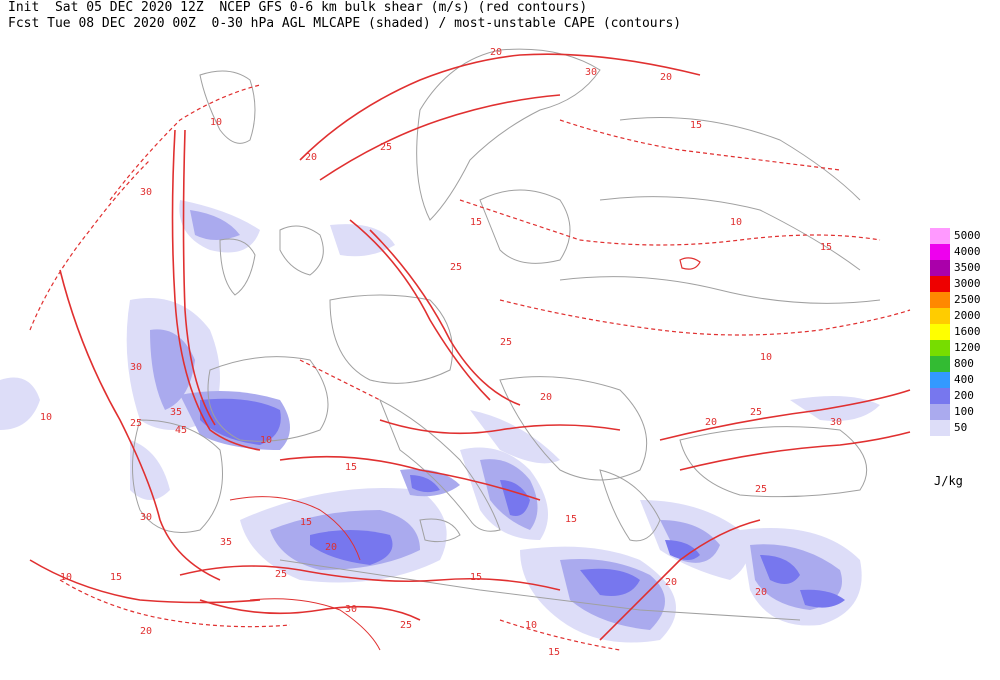 This screenshot has width=1000, height=680. Describe the element at coordinates (967, 283) in the screenshot. I see `legend-label: 3000` at that location.